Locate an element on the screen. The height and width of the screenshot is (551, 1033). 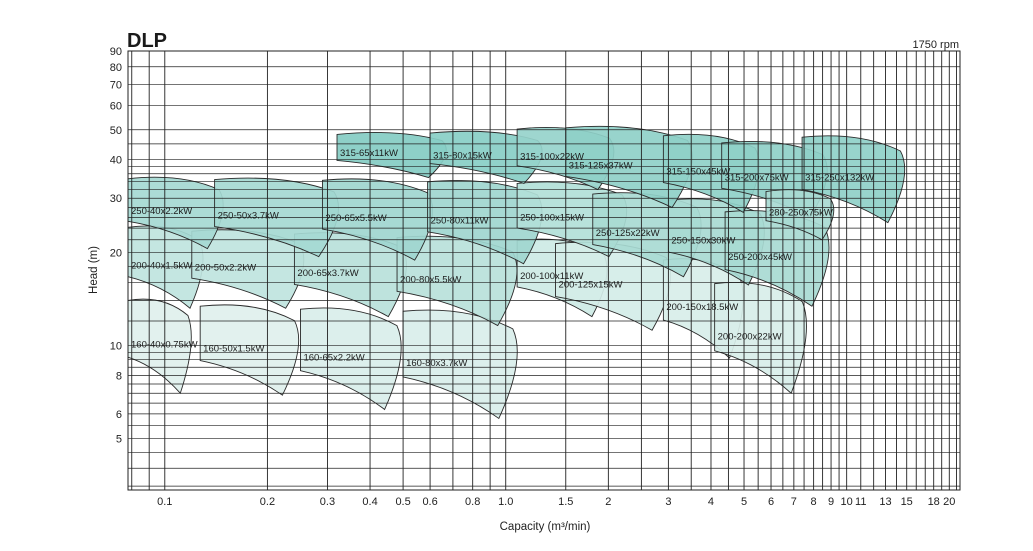
x-tick-label: 5 is located at coordinates (744, 502).